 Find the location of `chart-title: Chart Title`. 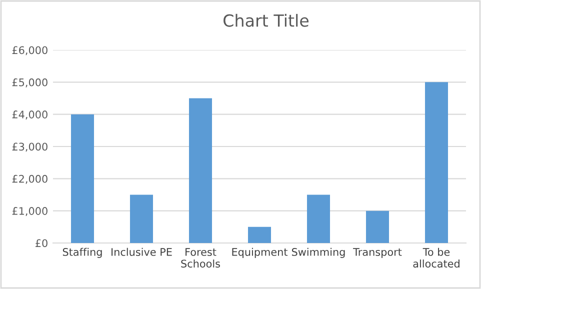

chart-title: Chart Title is located at coordinates (266, 20).